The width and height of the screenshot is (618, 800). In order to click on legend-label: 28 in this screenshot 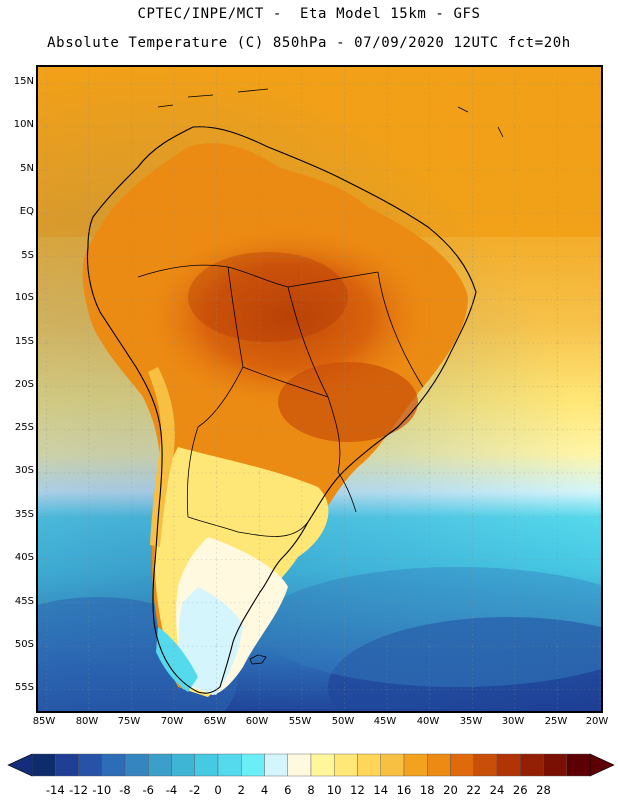, I will do `click(543, 790)`.